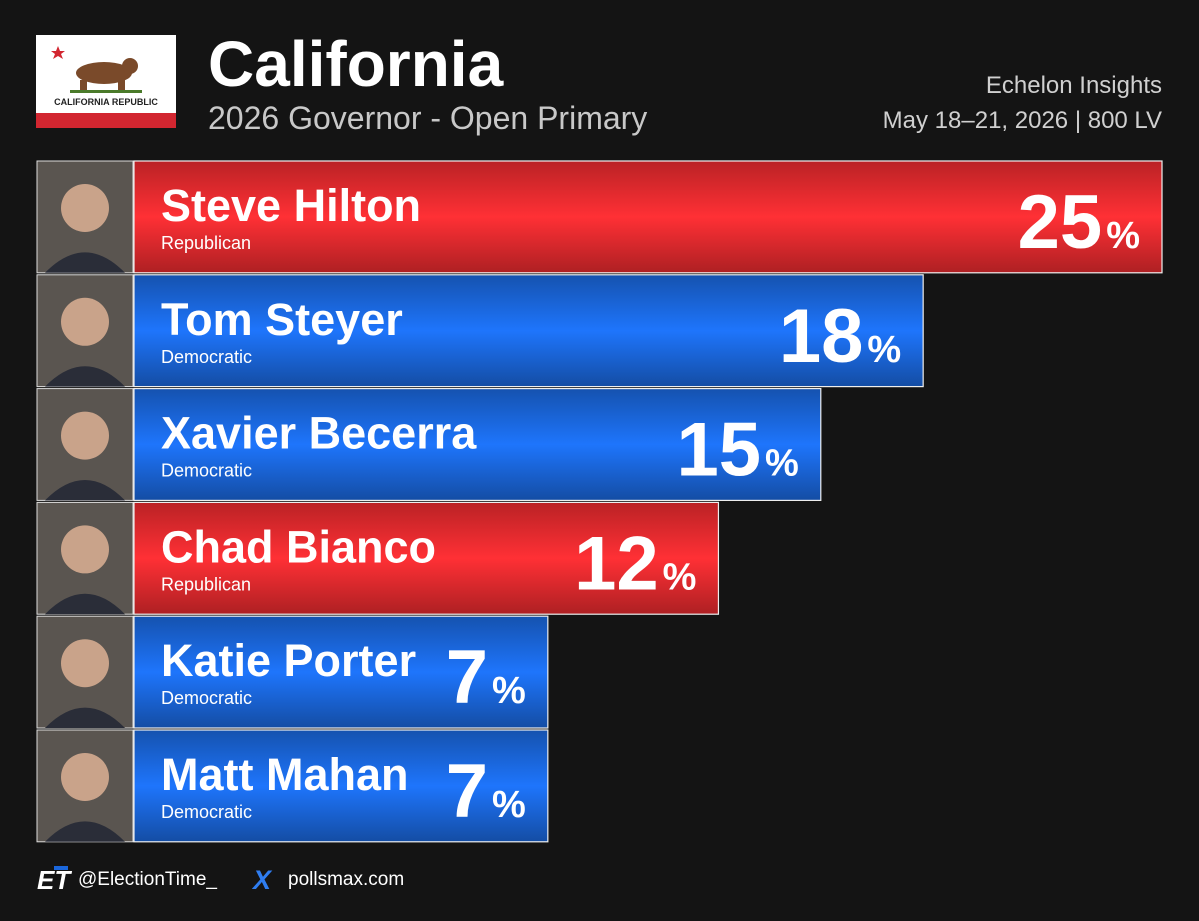  What do you see at coordinates (427, 118) in the screenshot?
I see `chart-subtitle: 2026 Governor - Open Primary` at bounding box center [427, 118].